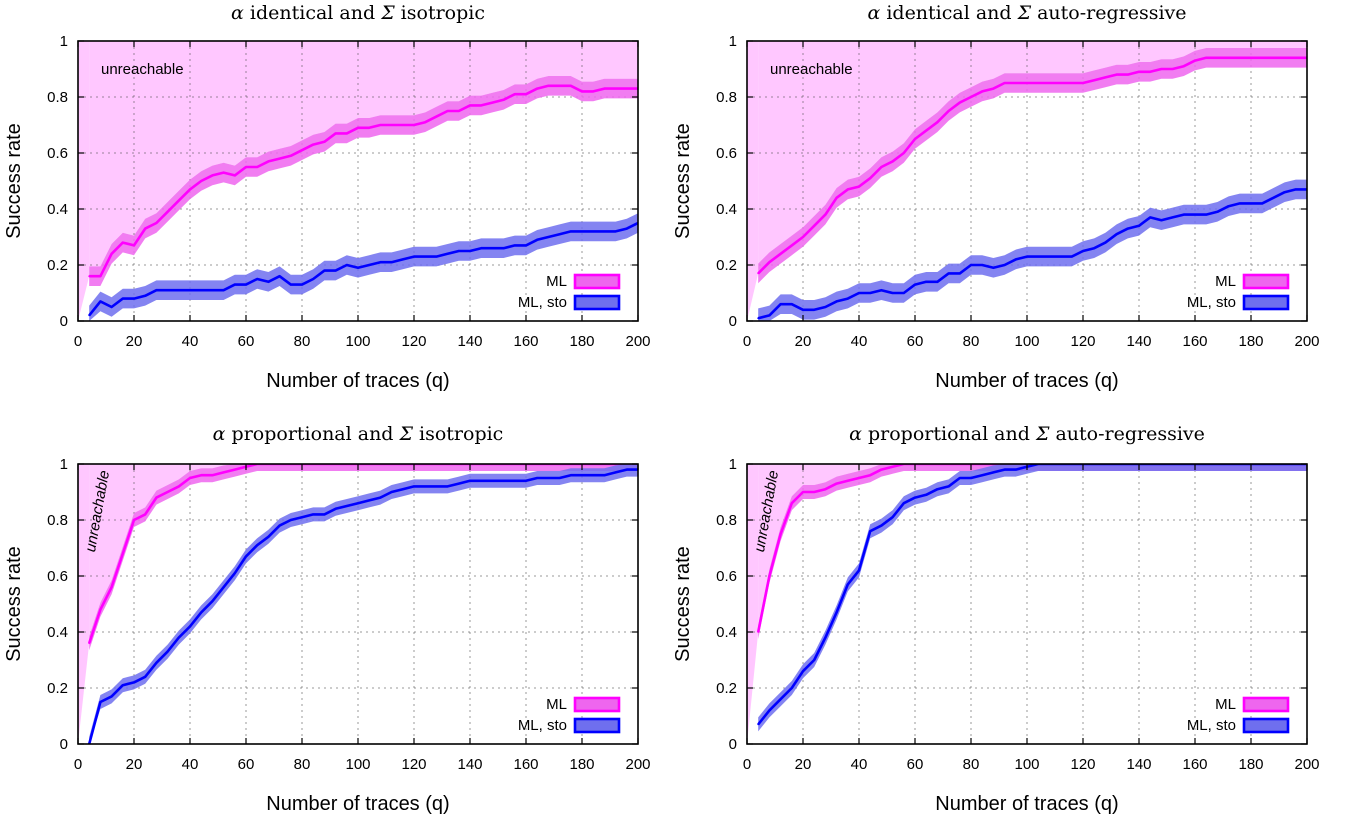  Describe the element at coordinates (443, 13) in the screenshot. I see `title-end: isotropic` at that location.